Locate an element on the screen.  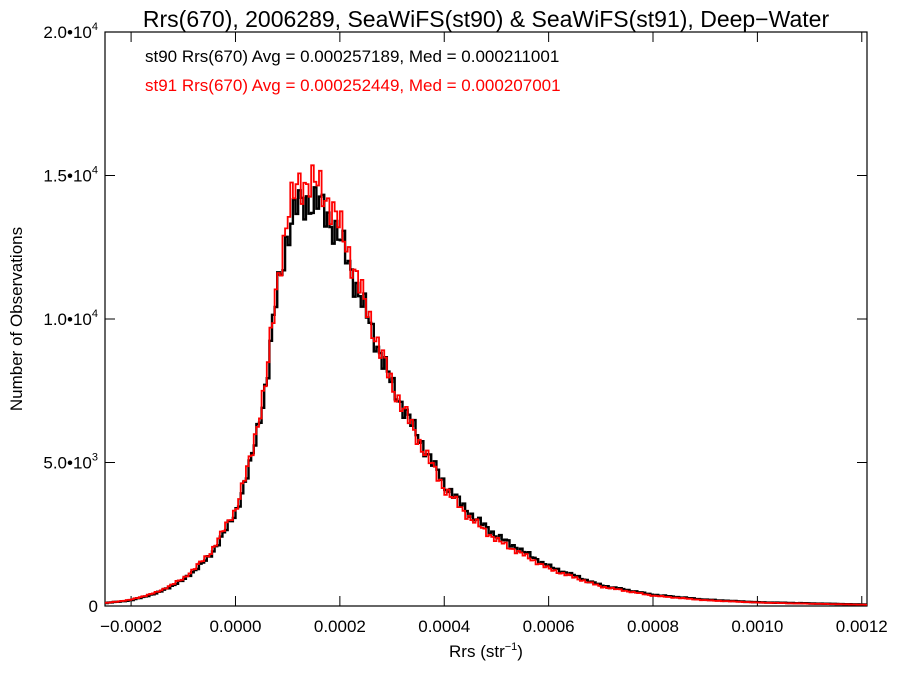
y-tick-label-base: 2.0•10 is located at coordinates (67, 32).